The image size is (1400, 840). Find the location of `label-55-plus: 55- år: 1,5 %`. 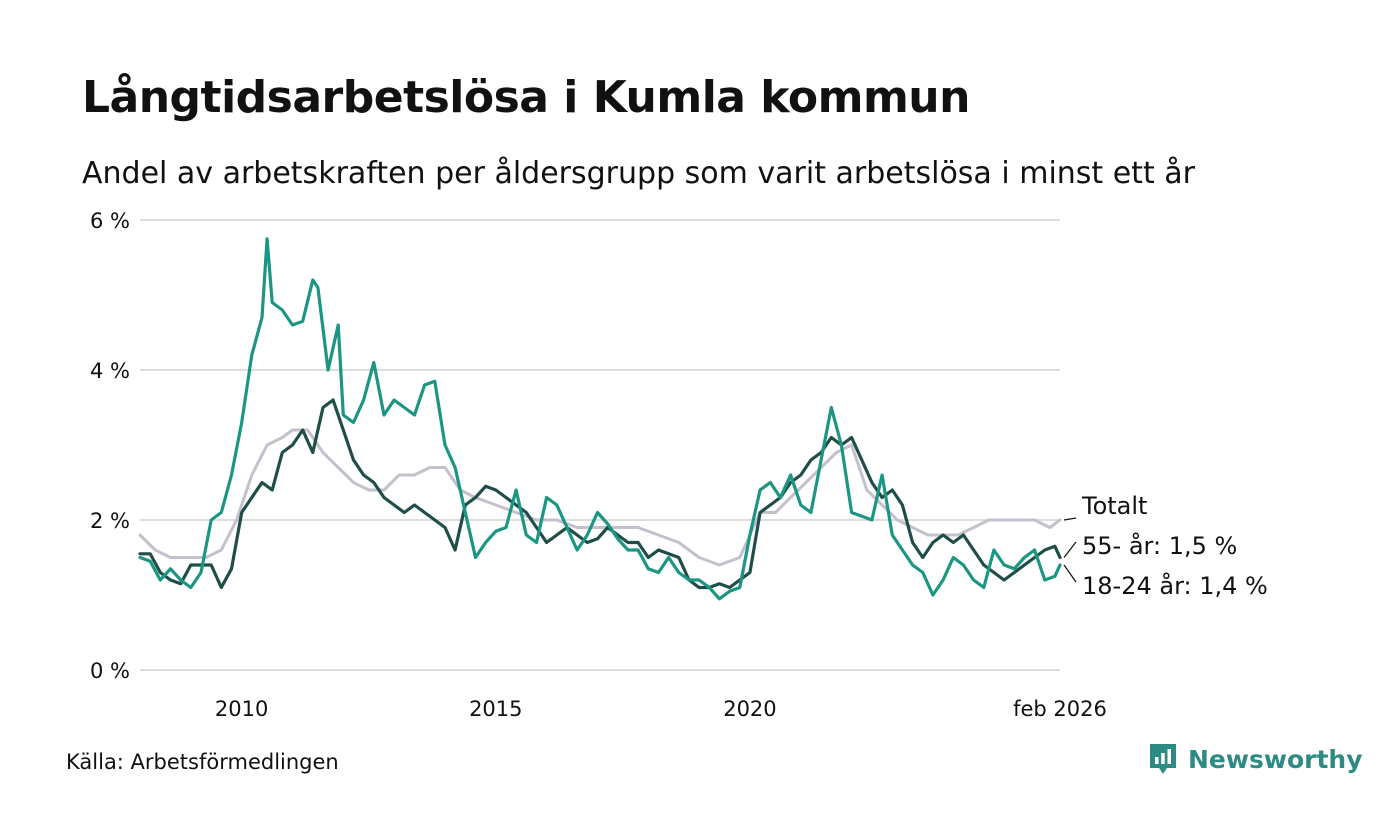

label-55-plus: 55- år: 1,5 % is located at coordinates (1159, 545).